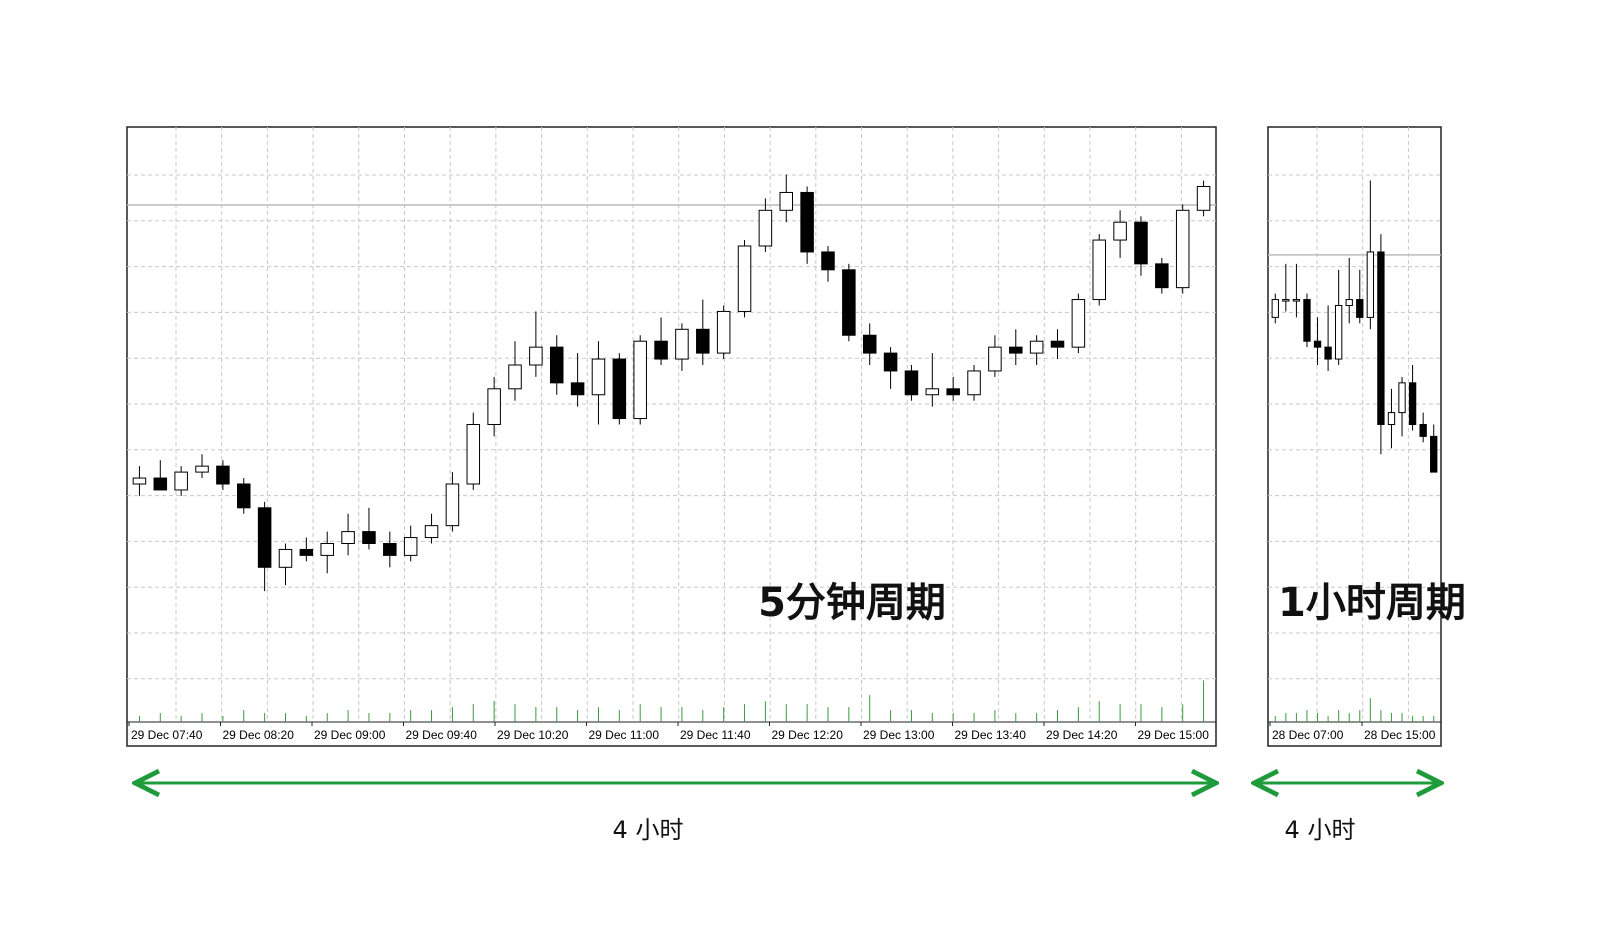 This screenshot has width=1600, height=949. Describe the element at coordinates (533, 735) in the screenshot. I see `x-tick-label: 29 Dec 10:20` at that location.